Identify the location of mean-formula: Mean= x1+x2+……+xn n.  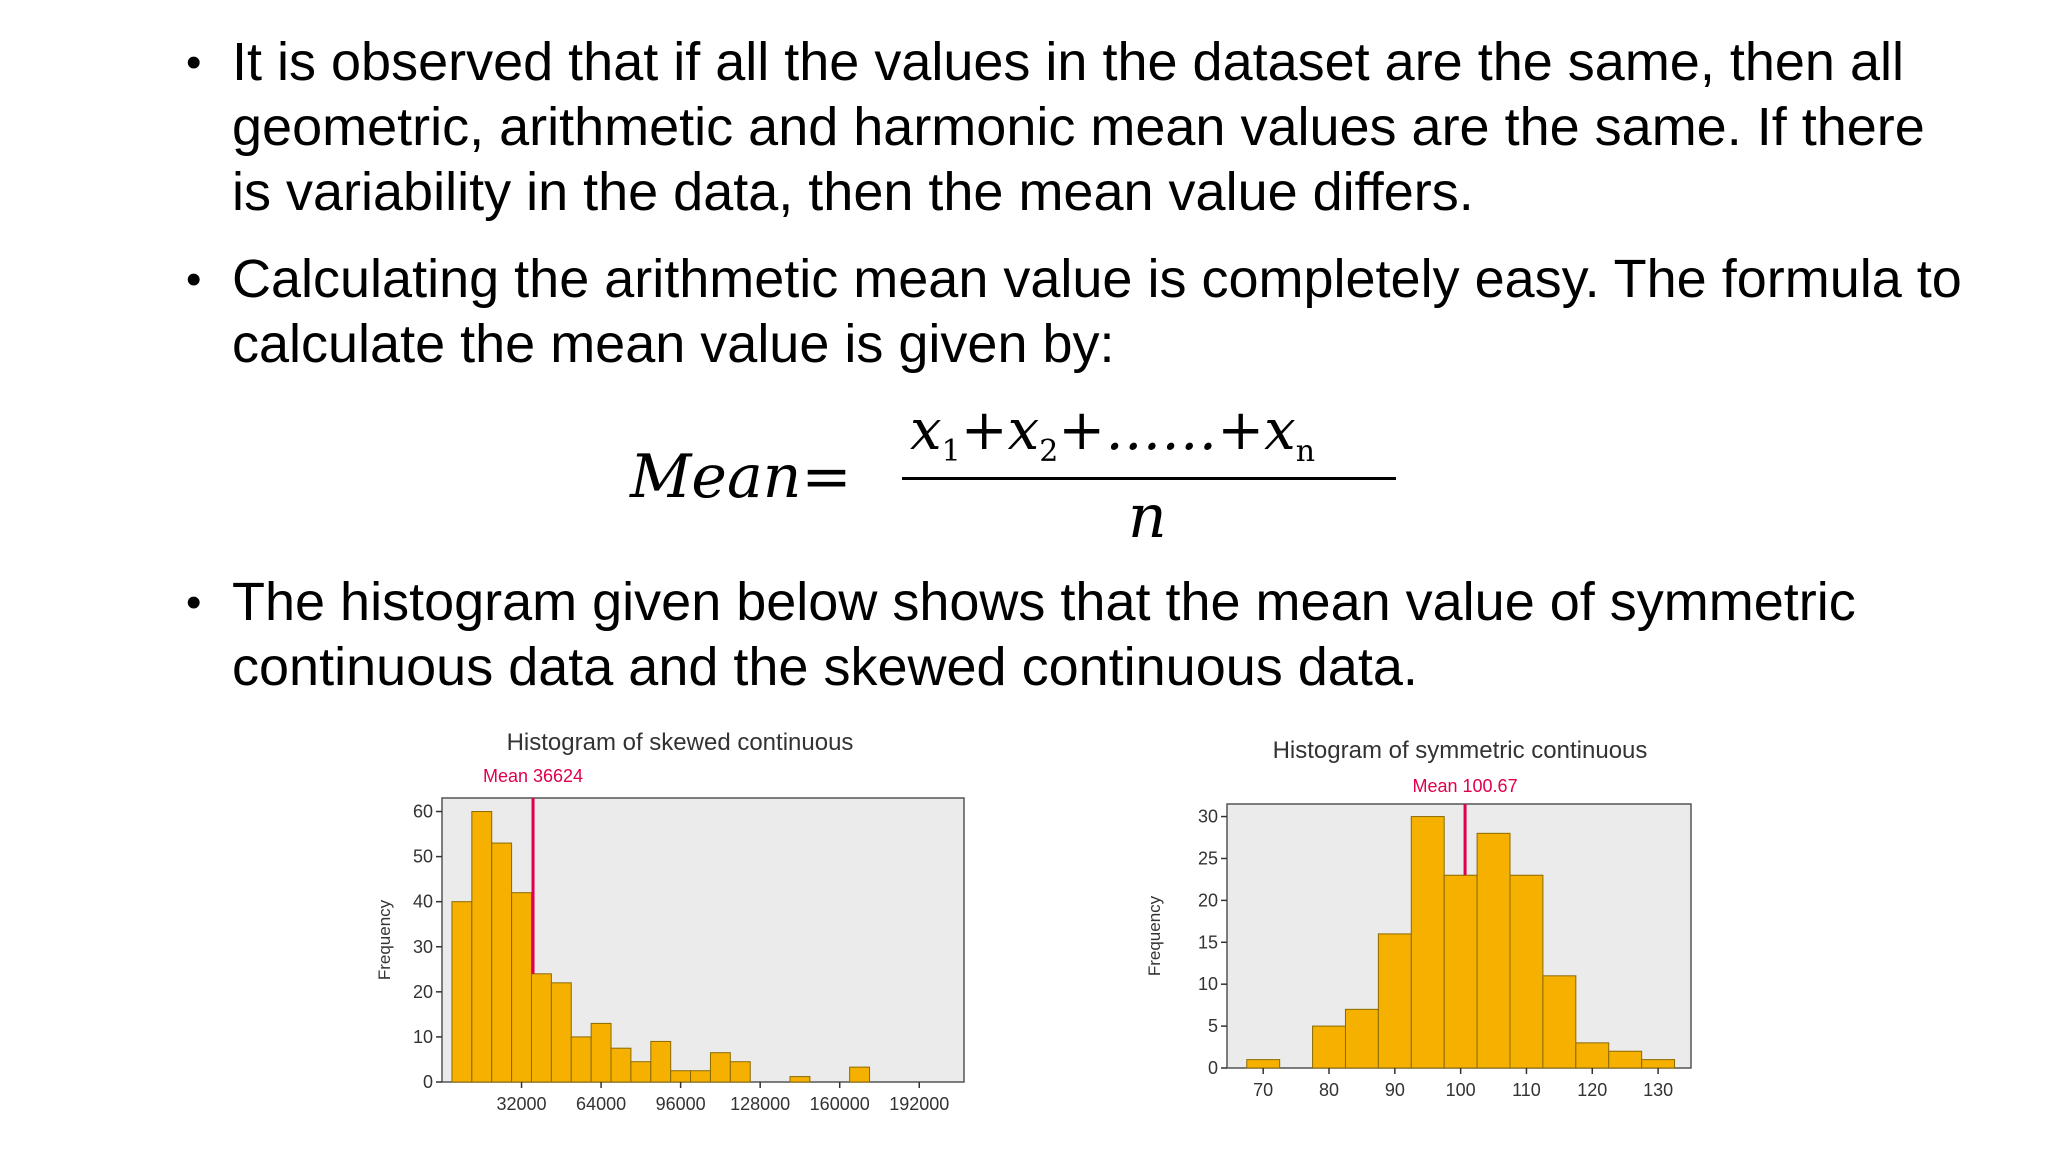
(1015, 475).